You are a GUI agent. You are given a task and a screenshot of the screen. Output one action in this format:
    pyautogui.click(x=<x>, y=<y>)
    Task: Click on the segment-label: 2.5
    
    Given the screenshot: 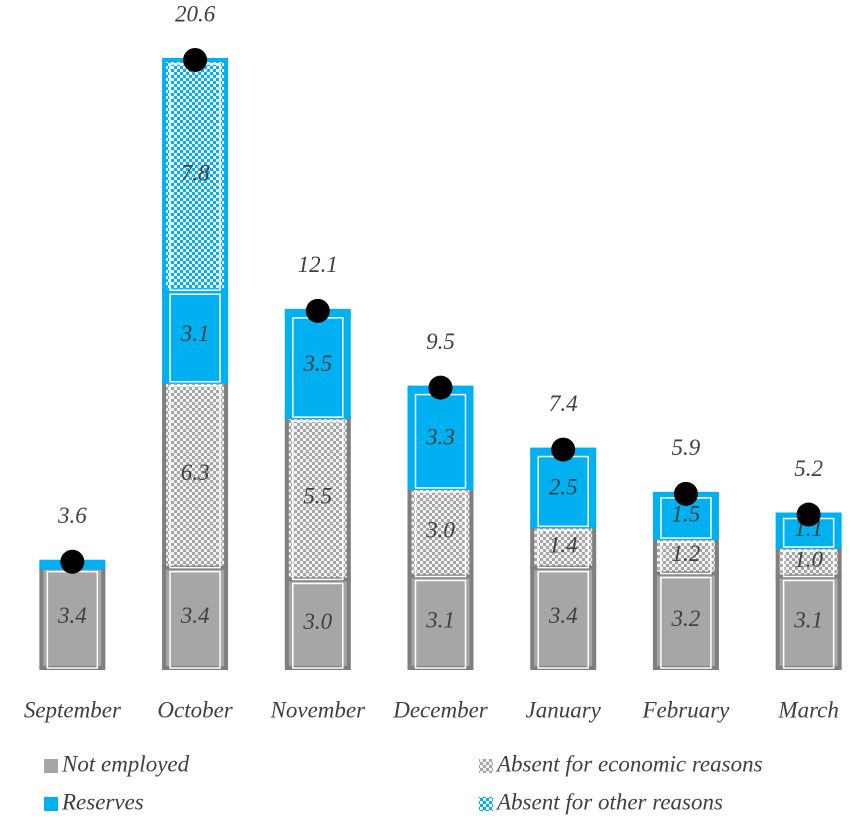 What is the action you would take?
    pyautogui.click(x=563, y=487)
    